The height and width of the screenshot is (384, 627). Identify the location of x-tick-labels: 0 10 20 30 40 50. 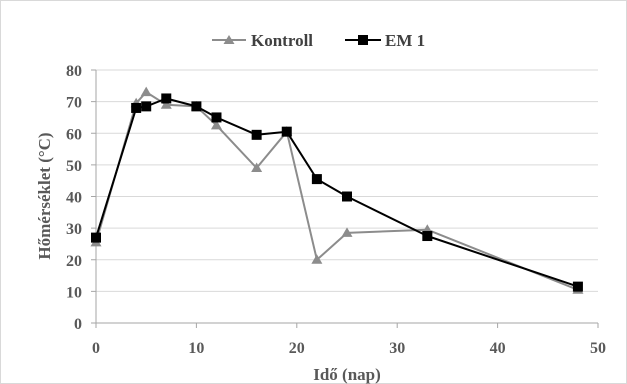
(349, 348).